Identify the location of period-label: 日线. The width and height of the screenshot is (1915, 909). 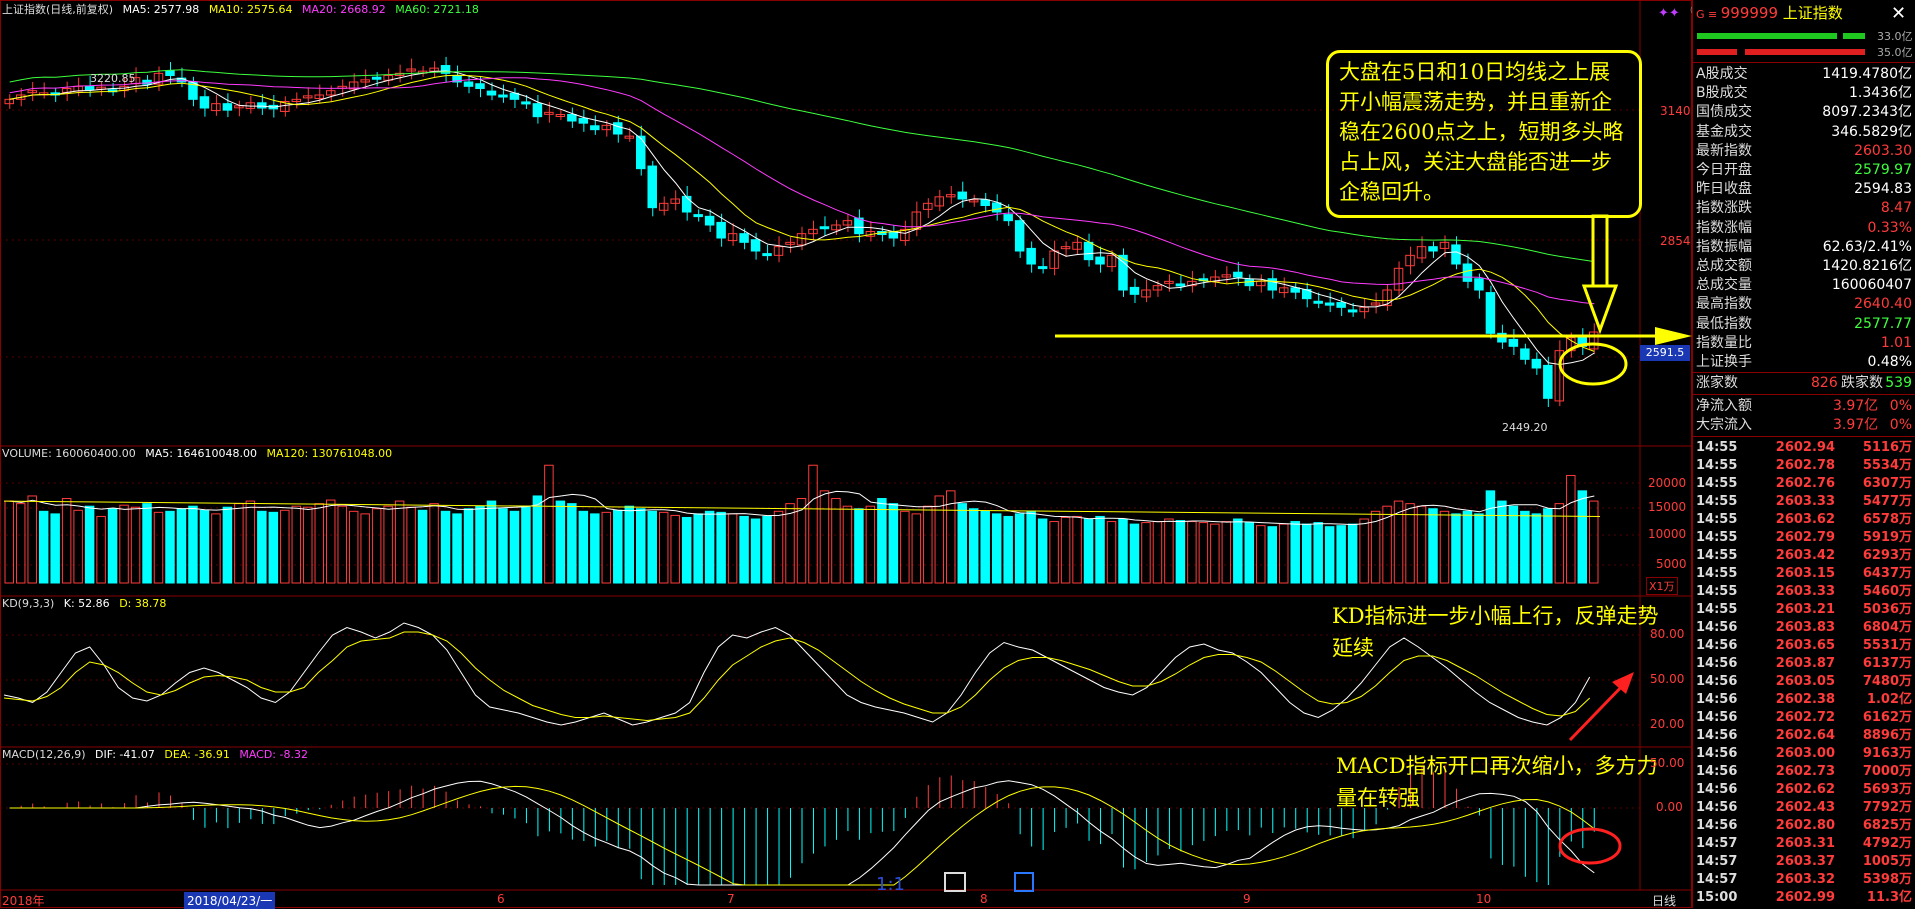
(1664, 901).